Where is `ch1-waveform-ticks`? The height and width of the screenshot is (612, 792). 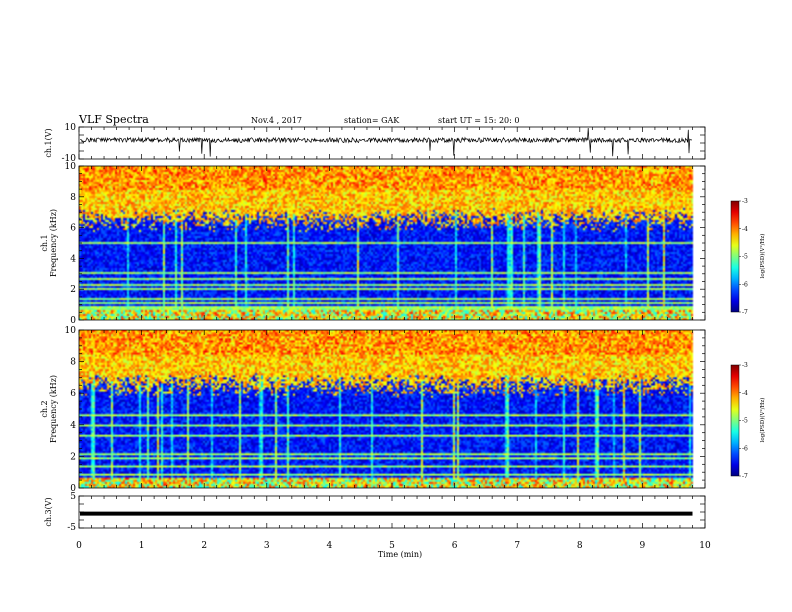 ch1-waveform-ticks is located at coordinates (392, 143).